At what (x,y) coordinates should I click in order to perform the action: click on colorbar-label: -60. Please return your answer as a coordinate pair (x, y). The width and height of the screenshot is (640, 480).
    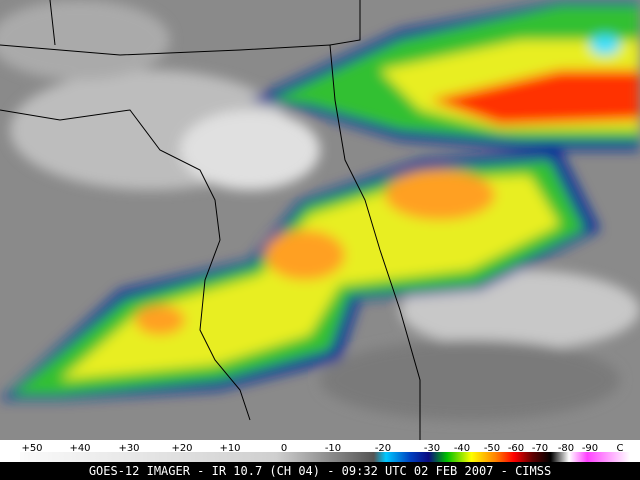
    Looking at the image, I should click on (516, 448).